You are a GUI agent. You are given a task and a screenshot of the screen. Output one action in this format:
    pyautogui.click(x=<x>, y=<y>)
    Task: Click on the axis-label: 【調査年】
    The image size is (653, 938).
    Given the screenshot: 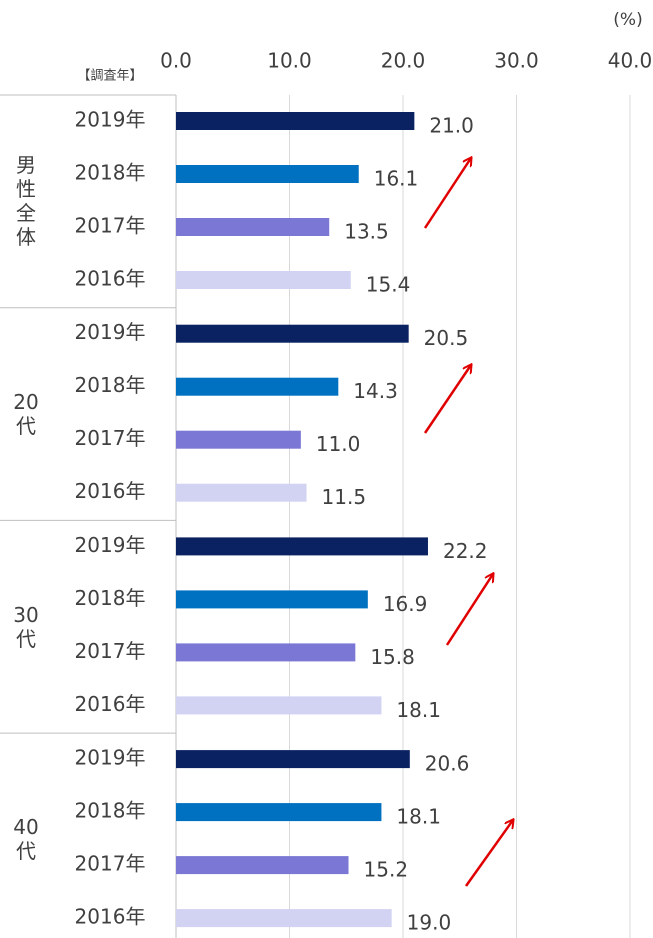 What is the action you would take?
    pyautogui.click(x=109, y=76)
    